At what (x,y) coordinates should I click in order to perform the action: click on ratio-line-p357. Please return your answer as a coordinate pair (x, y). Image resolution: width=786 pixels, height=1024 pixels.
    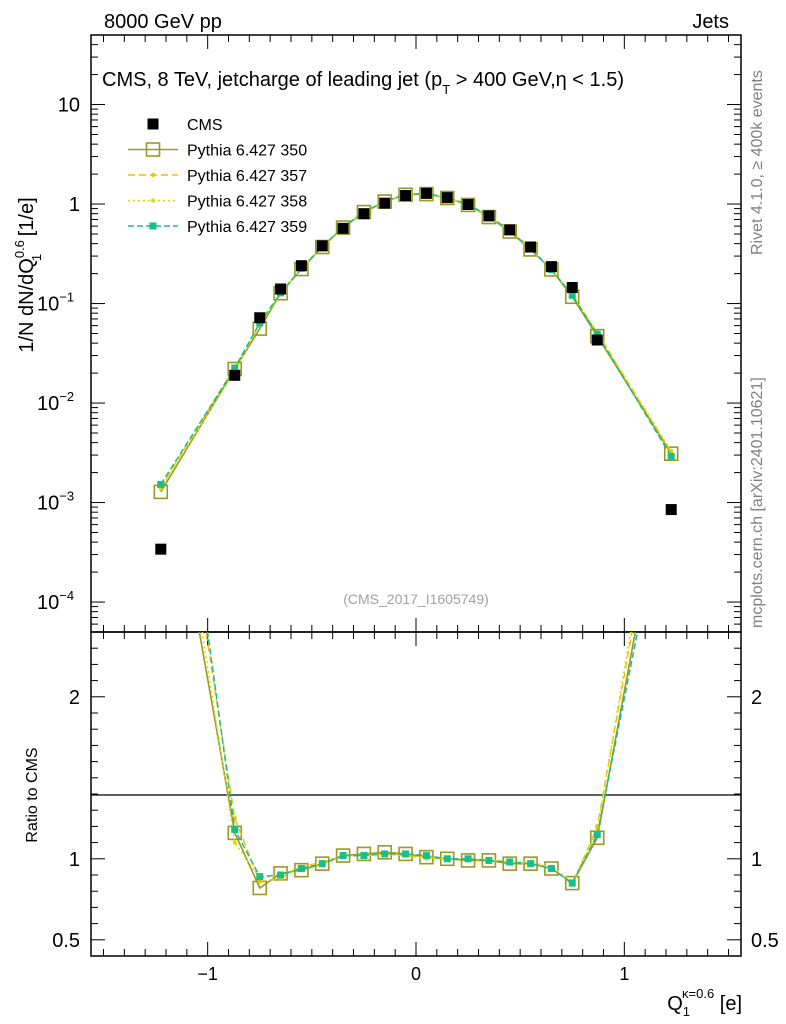
    Looking at the image, I should click on (419, 759).